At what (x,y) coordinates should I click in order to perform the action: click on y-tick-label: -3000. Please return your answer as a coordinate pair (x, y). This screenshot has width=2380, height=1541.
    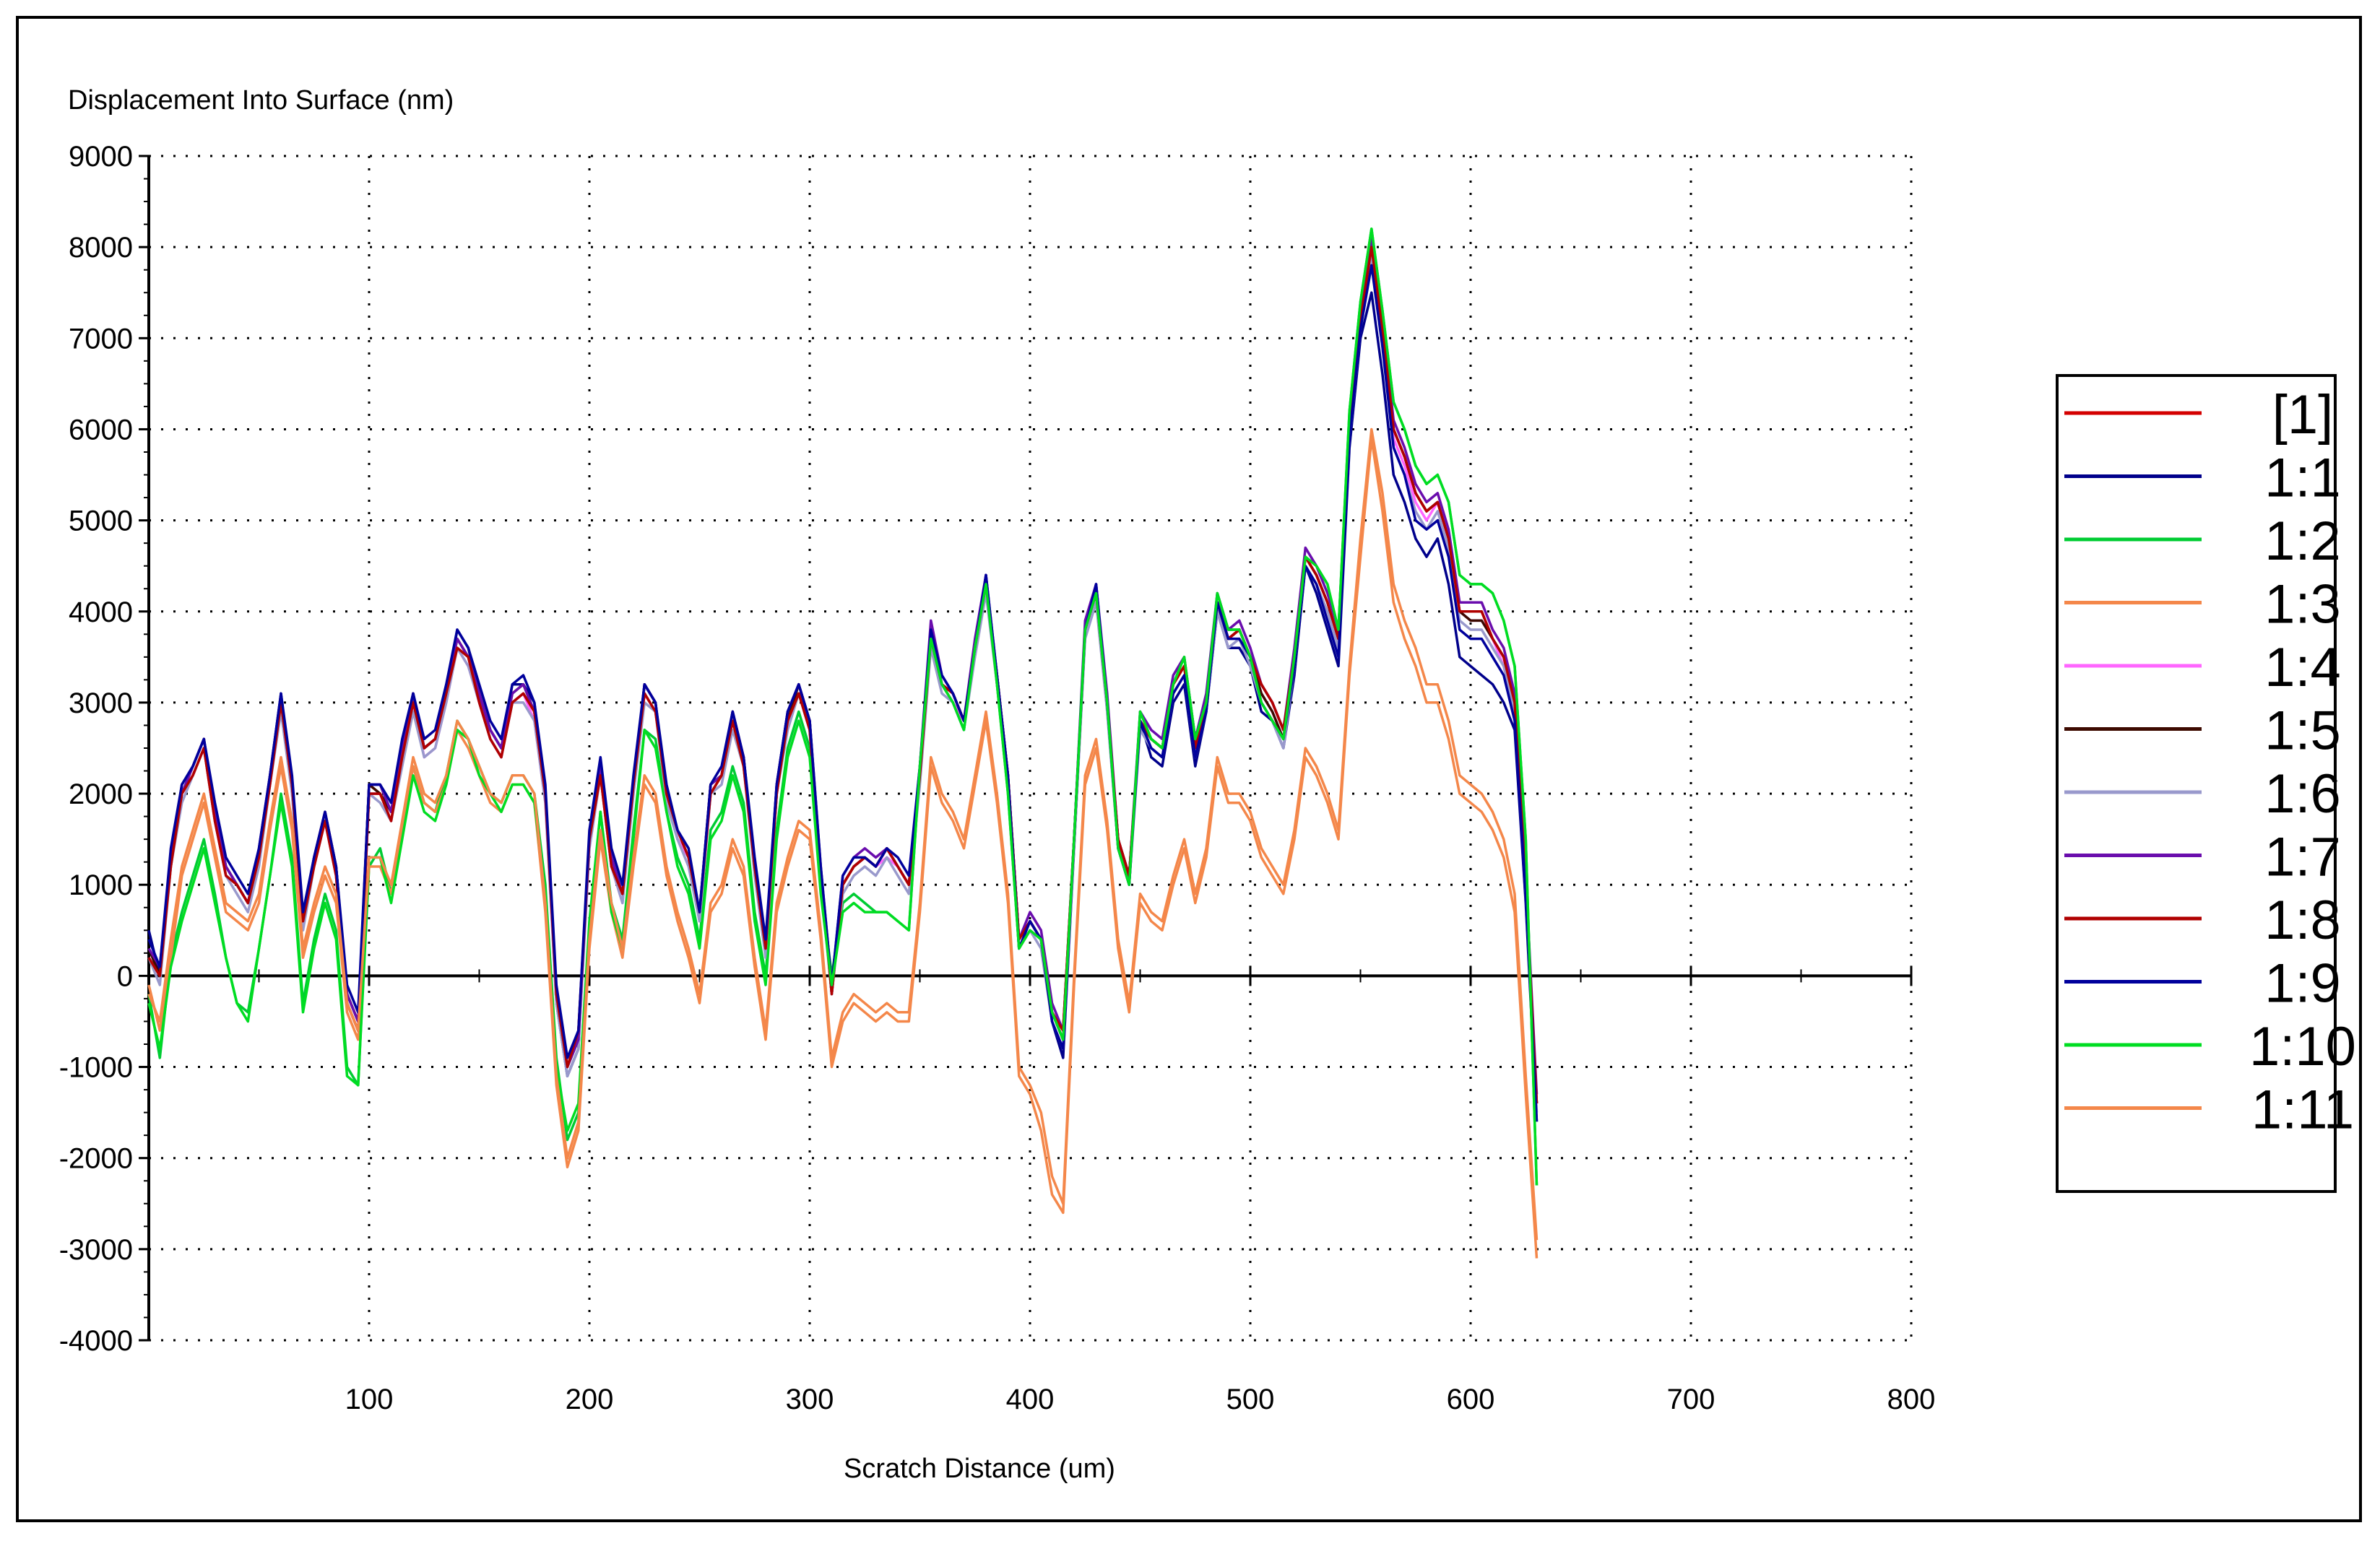
    Looking at the image, I should click on (96, 1250).